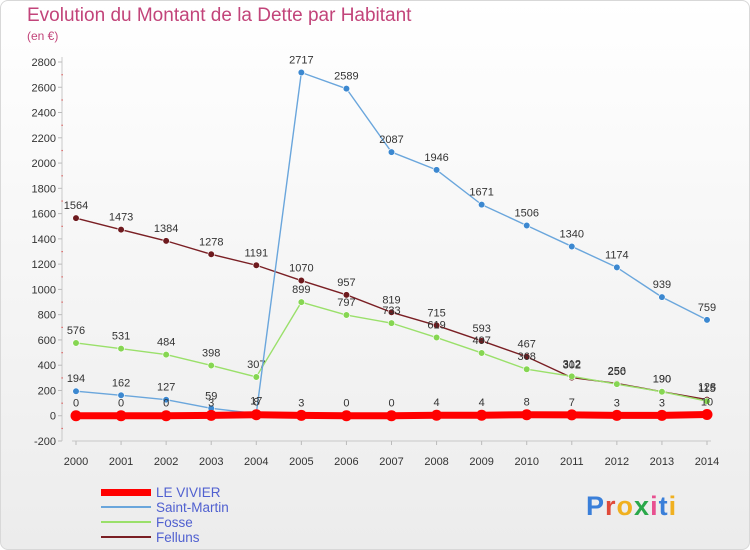 This screenshot has width=750, height=550. I want to click on y-tick-label: 1600, so click(44, 215).